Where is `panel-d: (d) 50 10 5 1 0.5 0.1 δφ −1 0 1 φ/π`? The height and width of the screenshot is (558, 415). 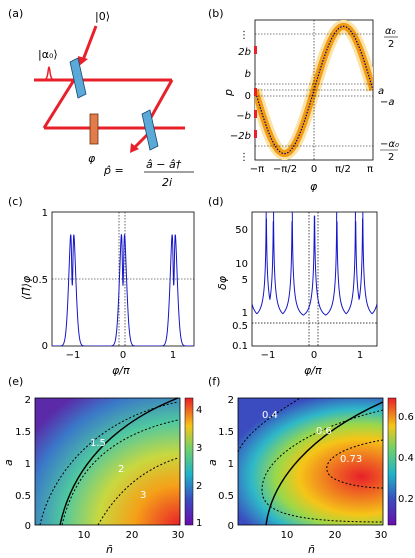 panel-d: (d) 50 10 5 1 0.5 0.1 δφ −1 0 1 φ/π is located at coordinates (293, 286).